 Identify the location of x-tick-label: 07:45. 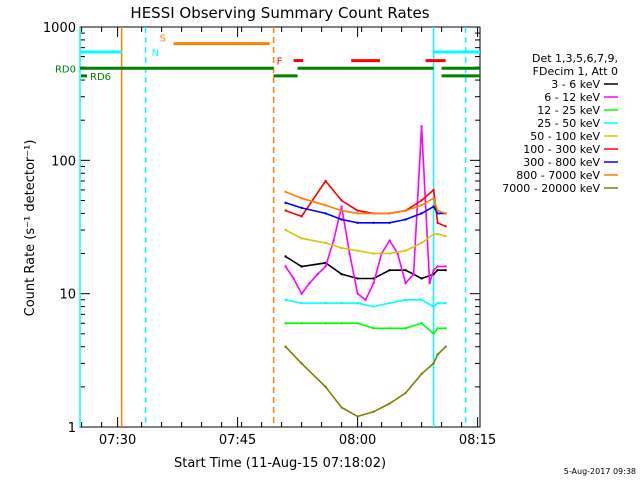
(237, 440).